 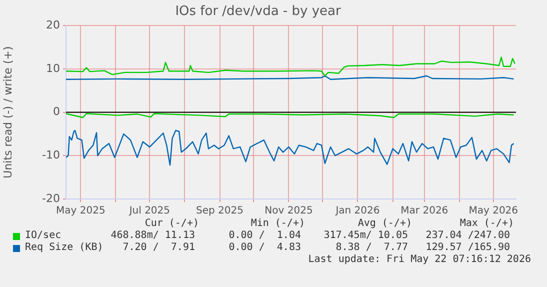 I want to click on x-tick-label: May 2025, so click(x=81, y=211).